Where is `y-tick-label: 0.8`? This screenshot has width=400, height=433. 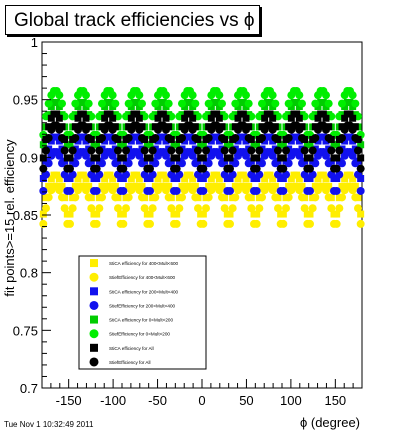 y-tick-label: 0.8 is located at coordinates (29, 273).